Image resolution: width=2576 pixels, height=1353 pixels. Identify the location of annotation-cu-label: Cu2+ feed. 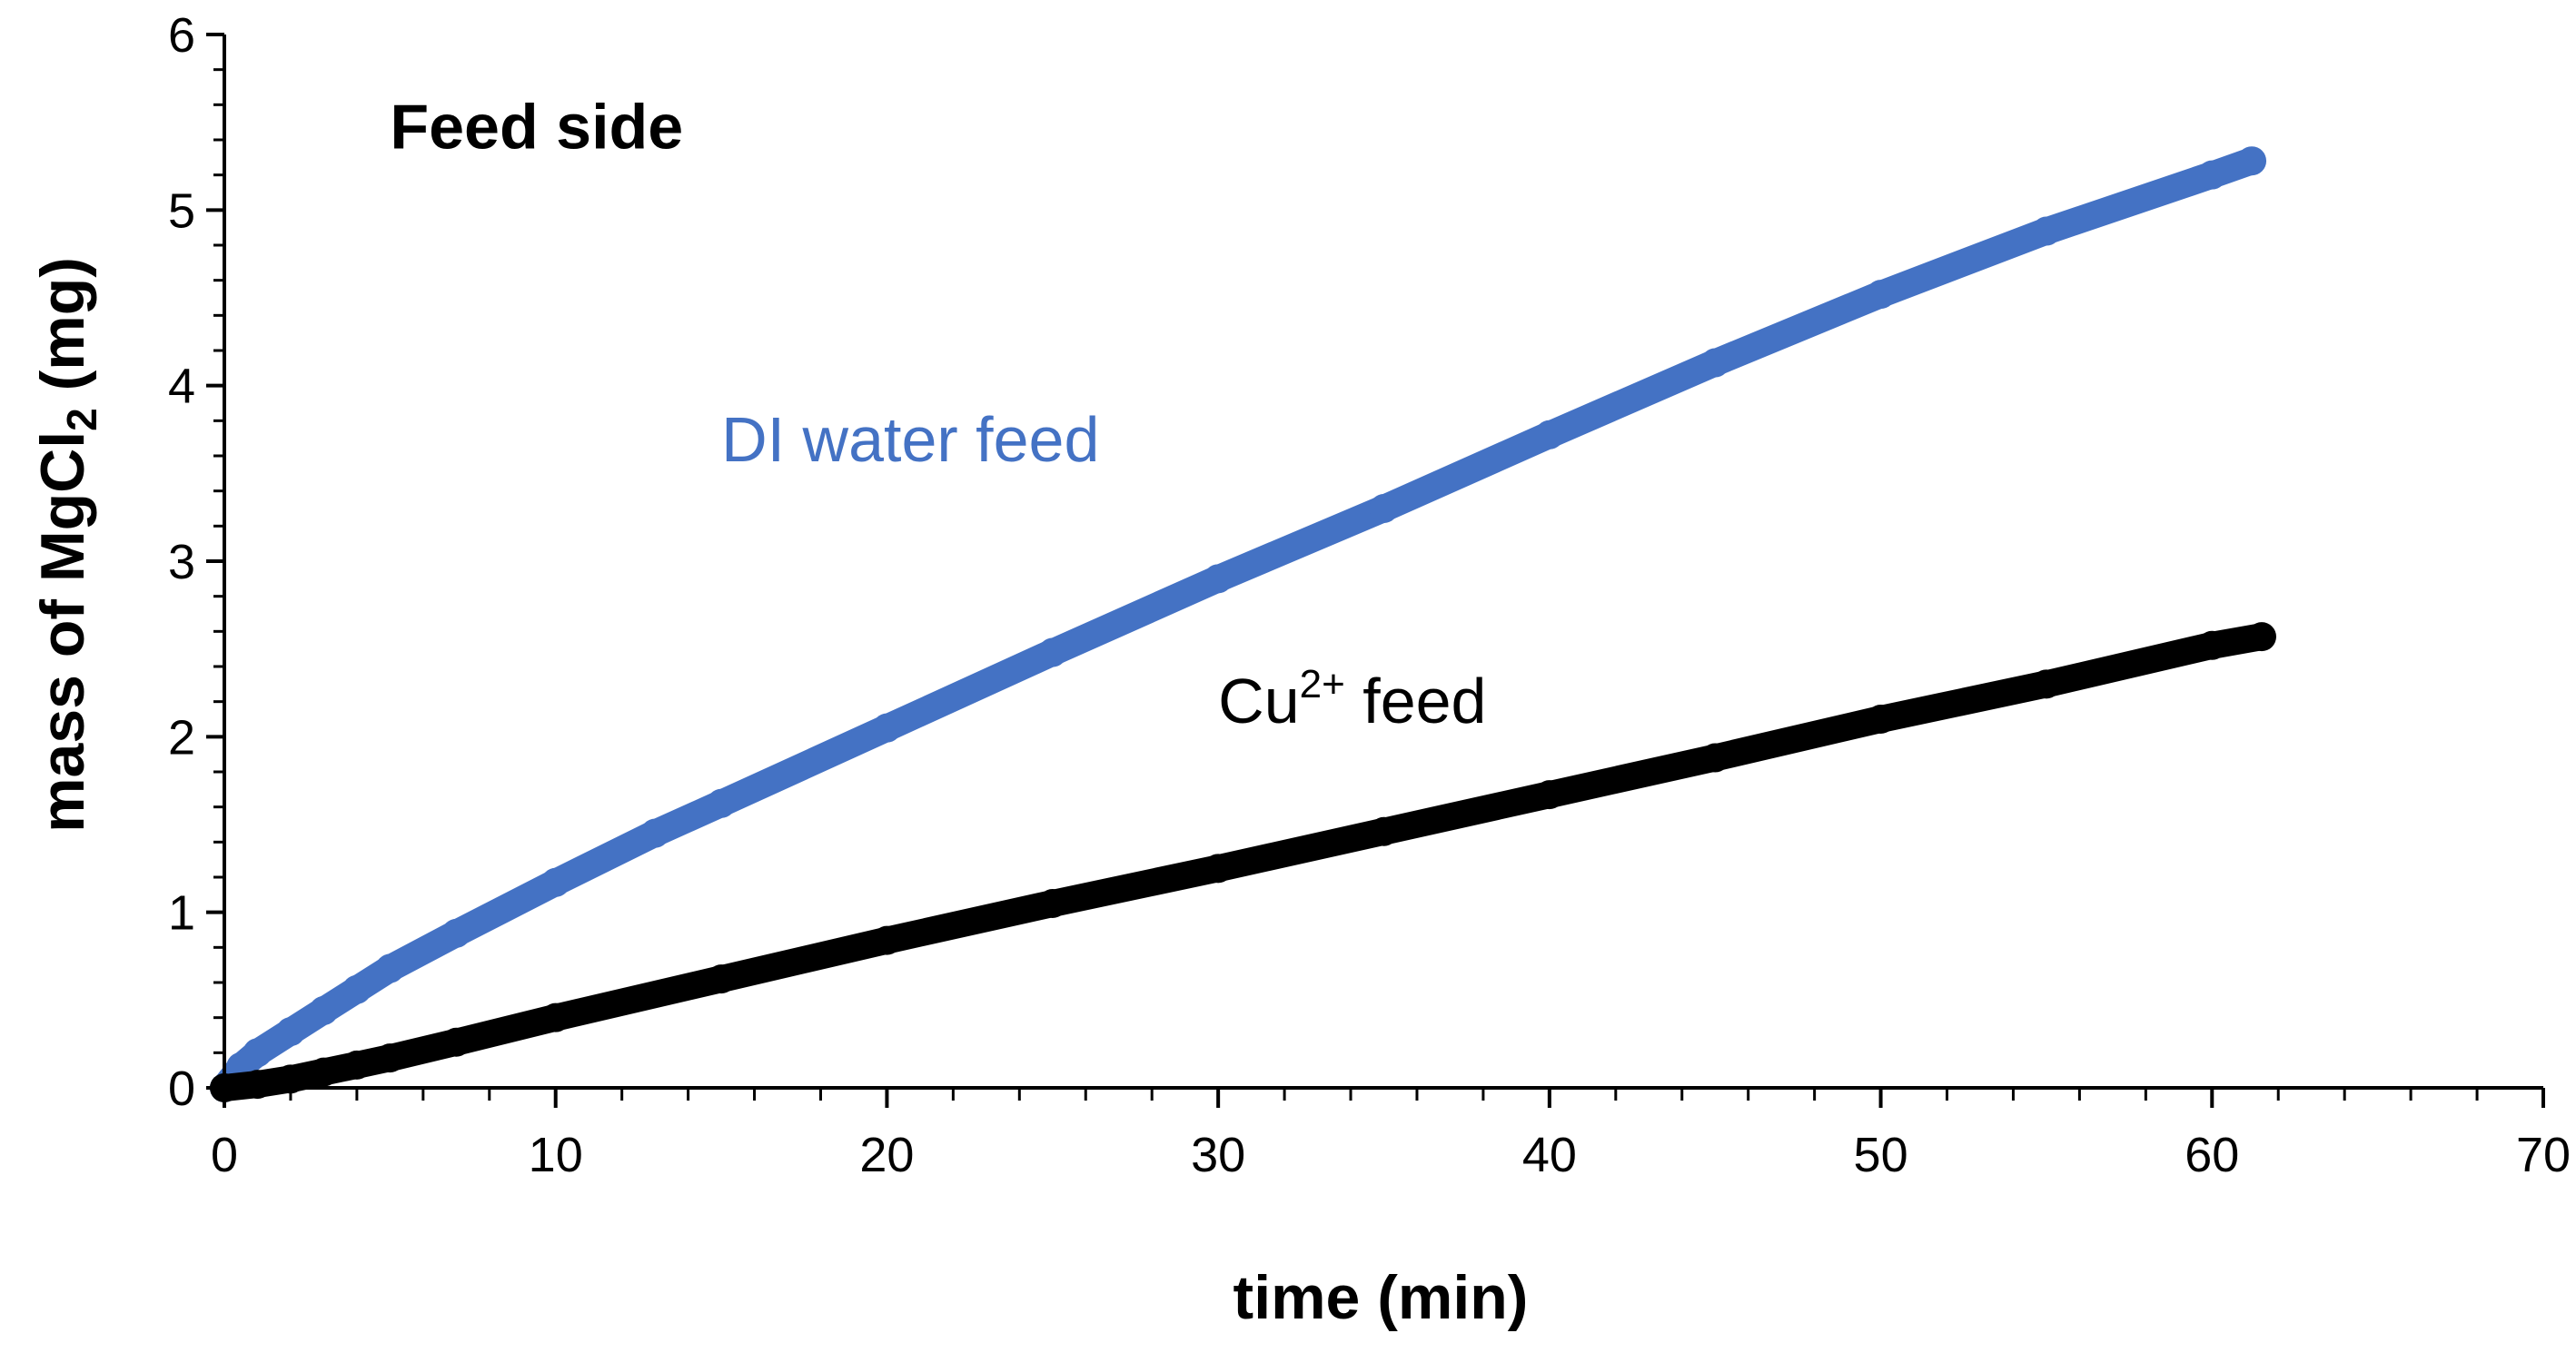
(1352, 699).